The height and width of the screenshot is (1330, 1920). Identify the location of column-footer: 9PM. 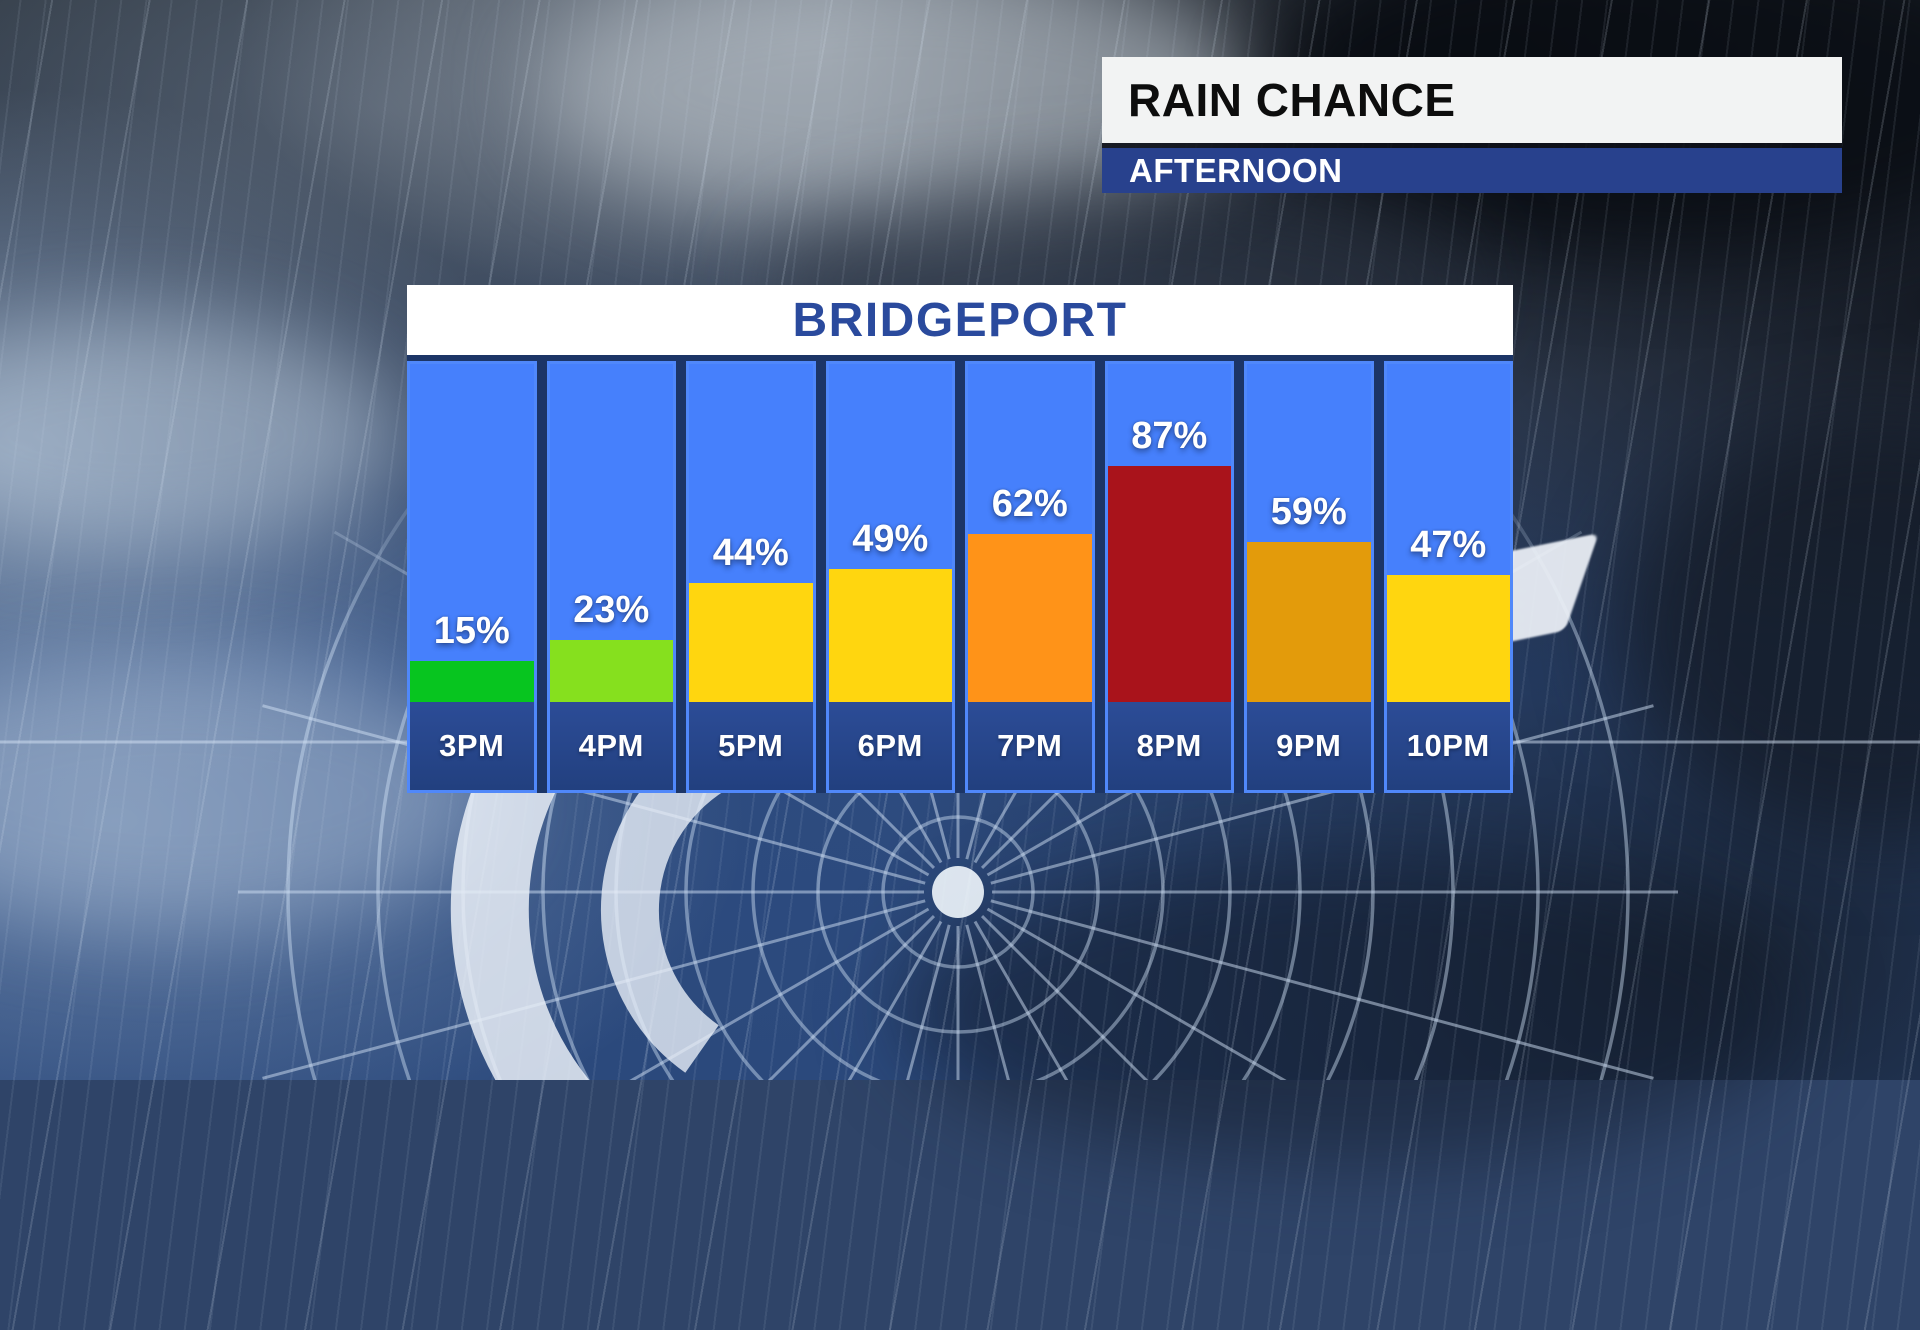
(1309, 746).